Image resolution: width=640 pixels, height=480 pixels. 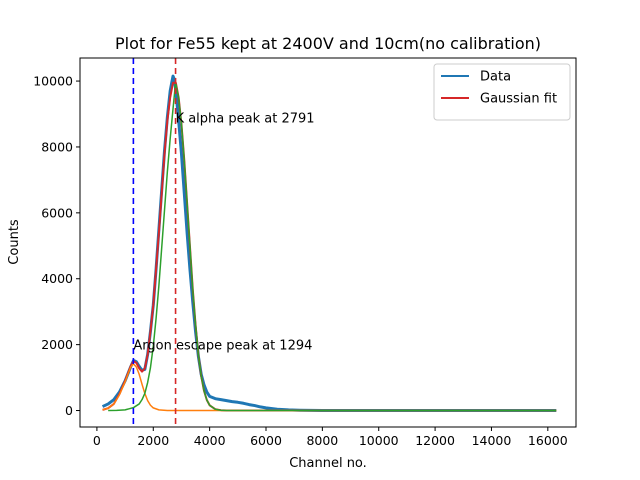 What do you see at coordinates (53, 81) in the screenshot?
I see `y-tick-label: 10000` at bounding box center [53, 81].